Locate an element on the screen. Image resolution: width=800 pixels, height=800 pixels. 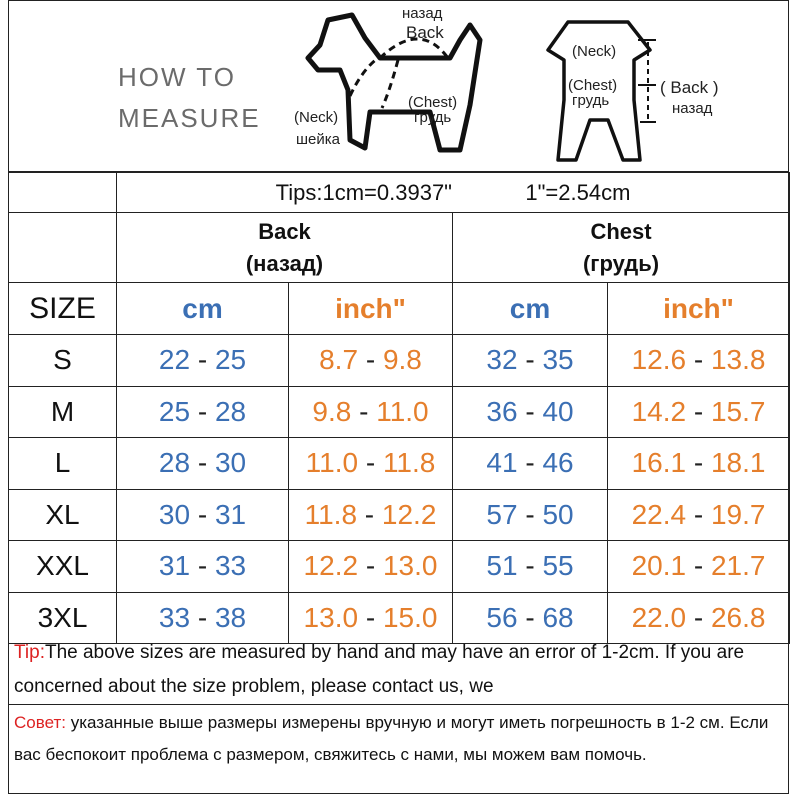
tip-label: Tip: is located at coordinates (29, 652).